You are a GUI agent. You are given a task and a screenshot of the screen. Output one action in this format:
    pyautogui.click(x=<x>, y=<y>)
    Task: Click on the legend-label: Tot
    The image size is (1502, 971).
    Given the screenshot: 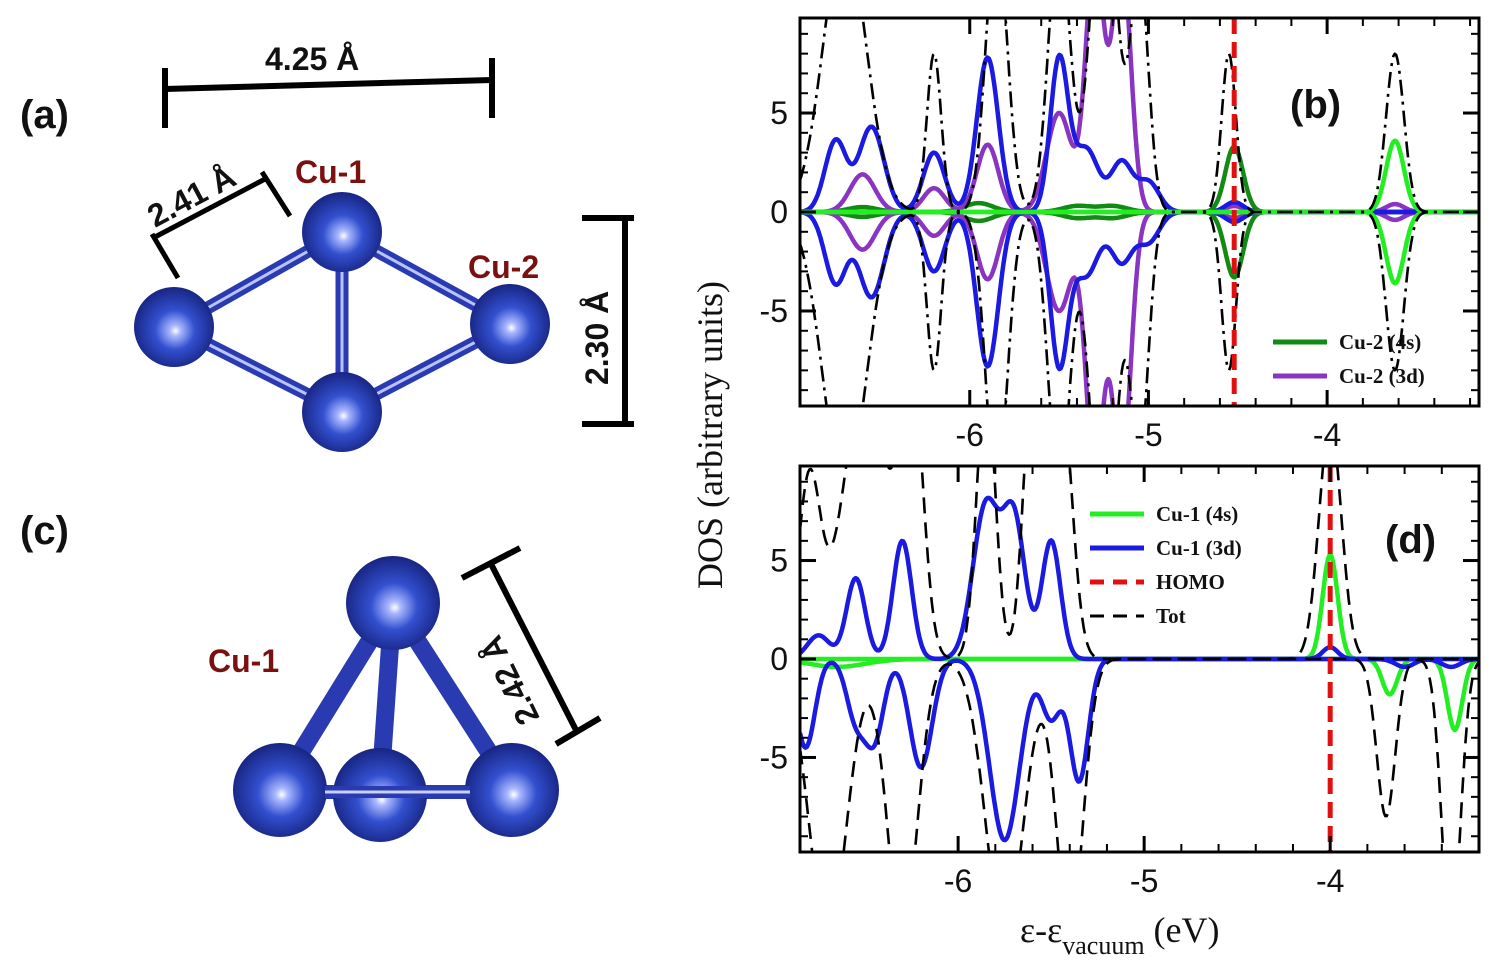 What is the action you would take?
    pyautogui.click(x=1171, y=616)
    